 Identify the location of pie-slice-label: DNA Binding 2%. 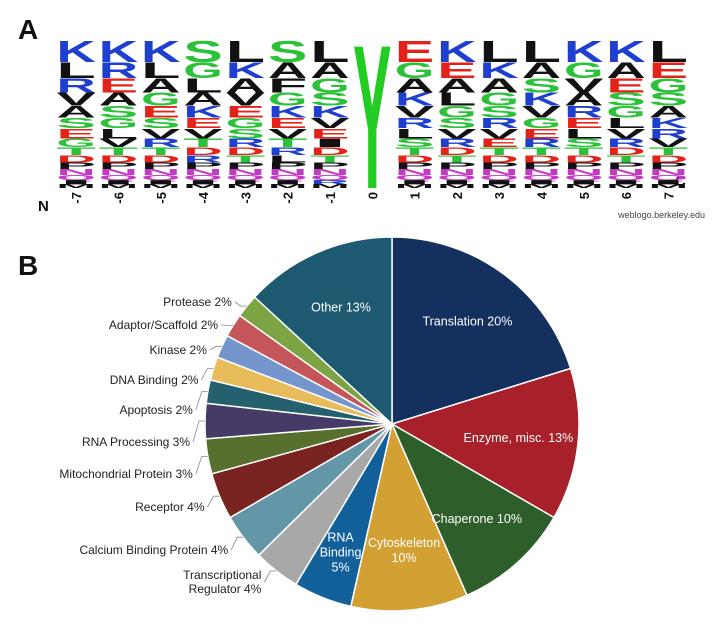
(154, 380).